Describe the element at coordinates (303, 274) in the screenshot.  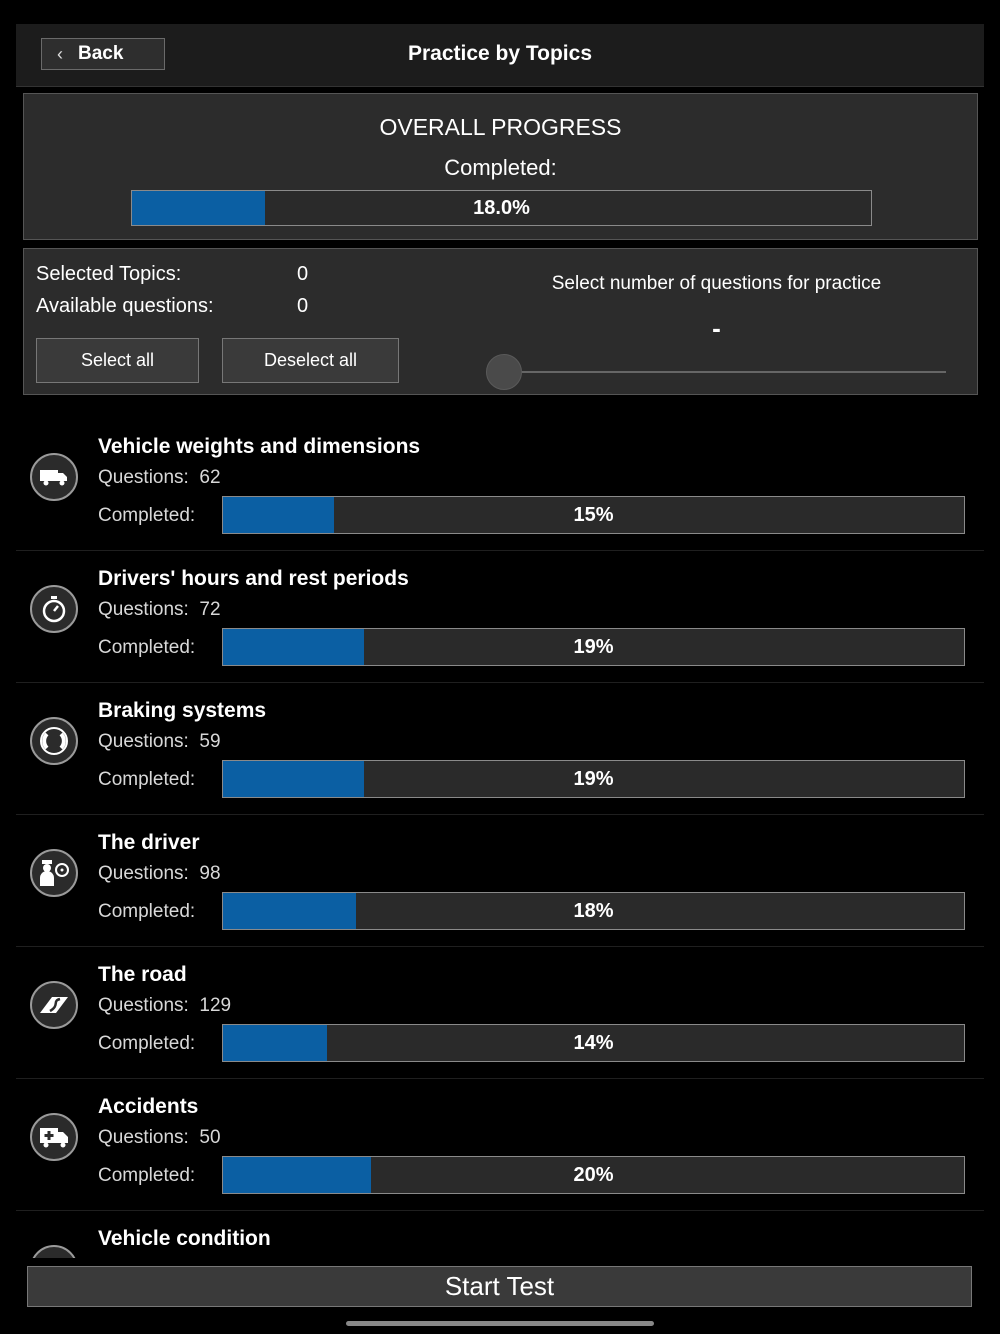
I see `selected-topics-value: 0` at that location.